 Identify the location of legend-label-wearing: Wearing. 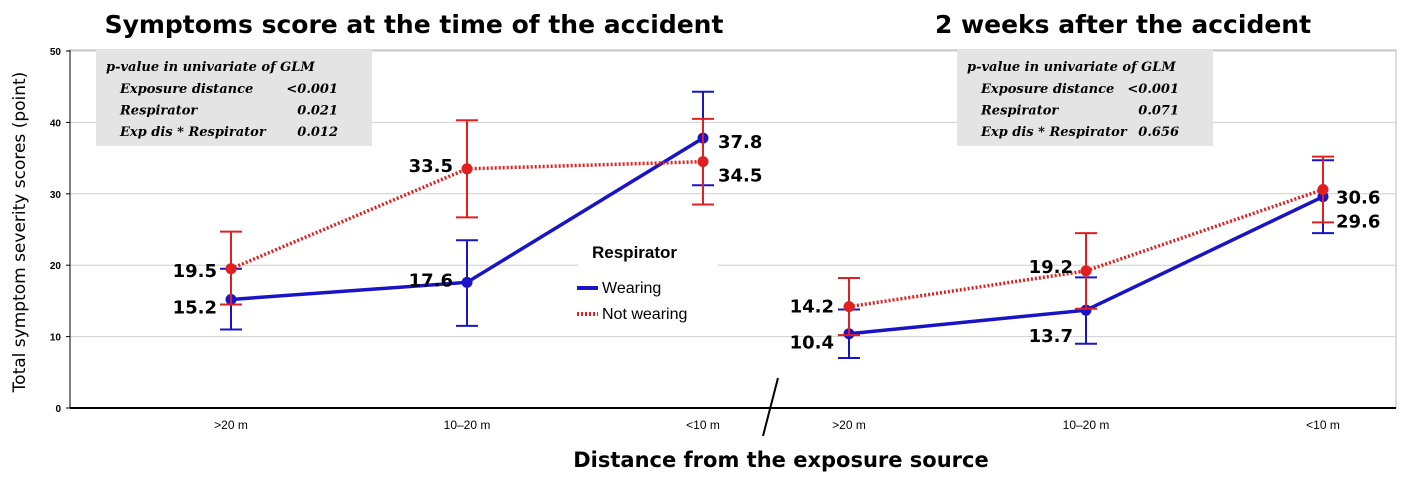
(631, 288).